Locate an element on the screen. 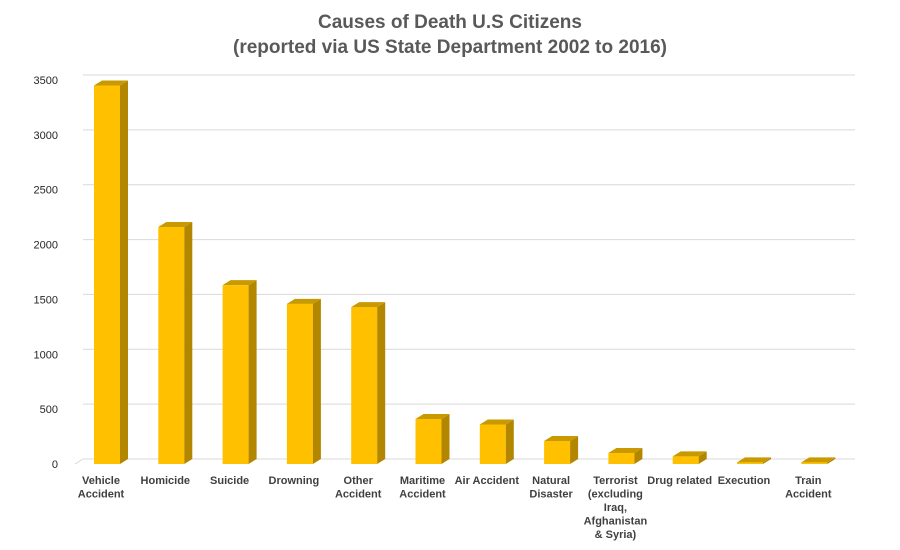 Image resolution: width=900 pixels, height=550 pixels. y-tick-label: 3500 is located at coordinates (46, 81).